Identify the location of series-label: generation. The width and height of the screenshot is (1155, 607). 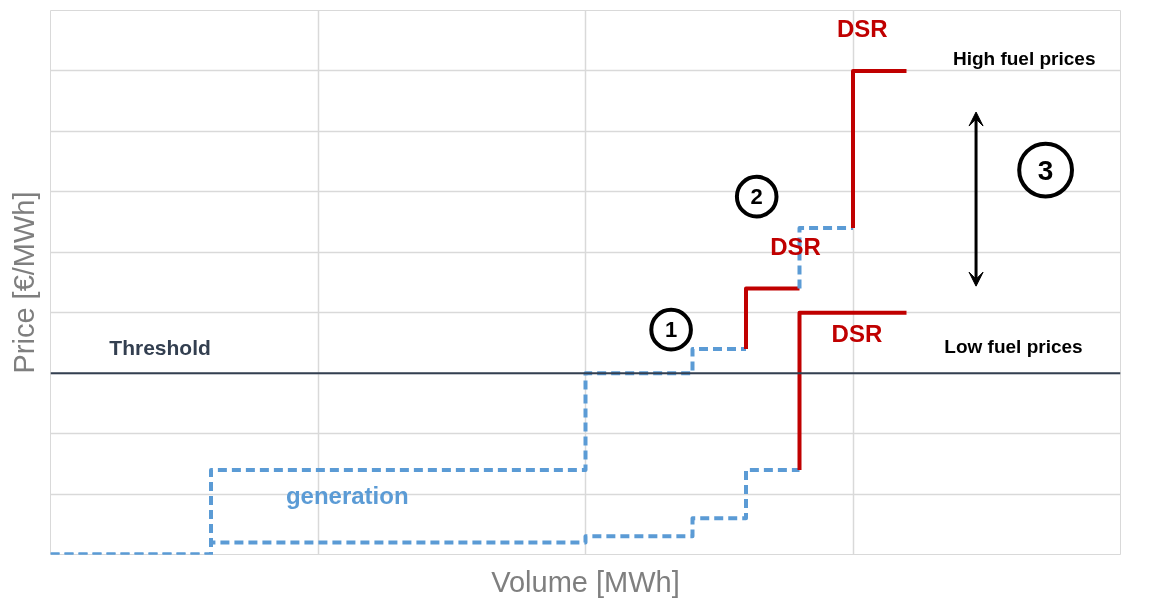
(347, 495).